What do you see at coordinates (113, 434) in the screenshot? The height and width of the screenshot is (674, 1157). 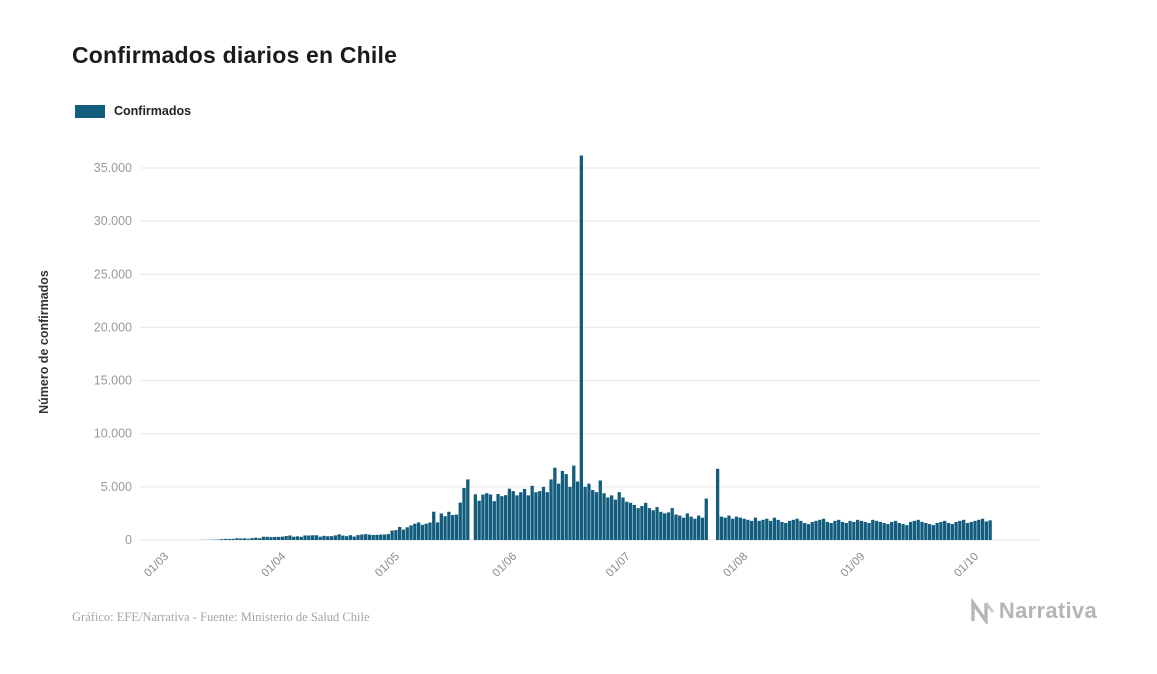 I see `y-tick-label: 10.000` at bounding box center [113, 434].